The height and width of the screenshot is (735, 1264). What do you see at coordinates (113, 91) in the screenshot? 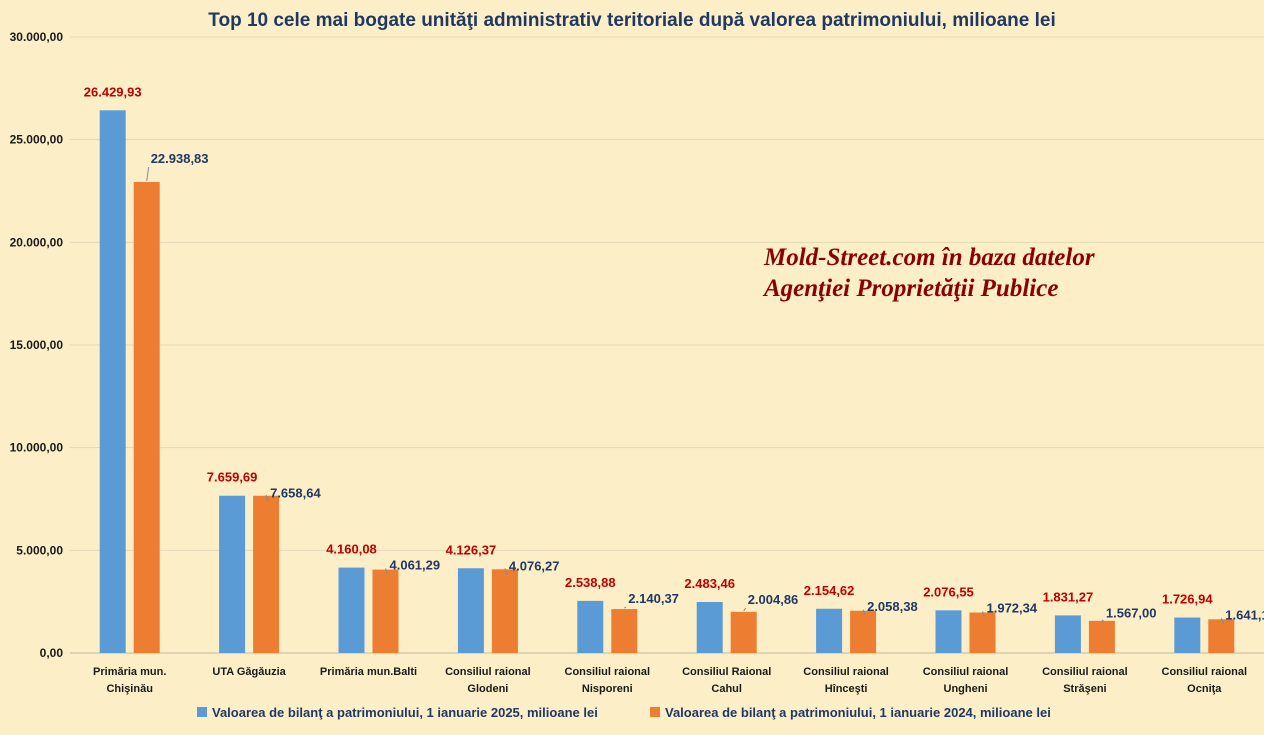
I see `data-label-2025: 26.429,93` at bounding box center [113, 91].